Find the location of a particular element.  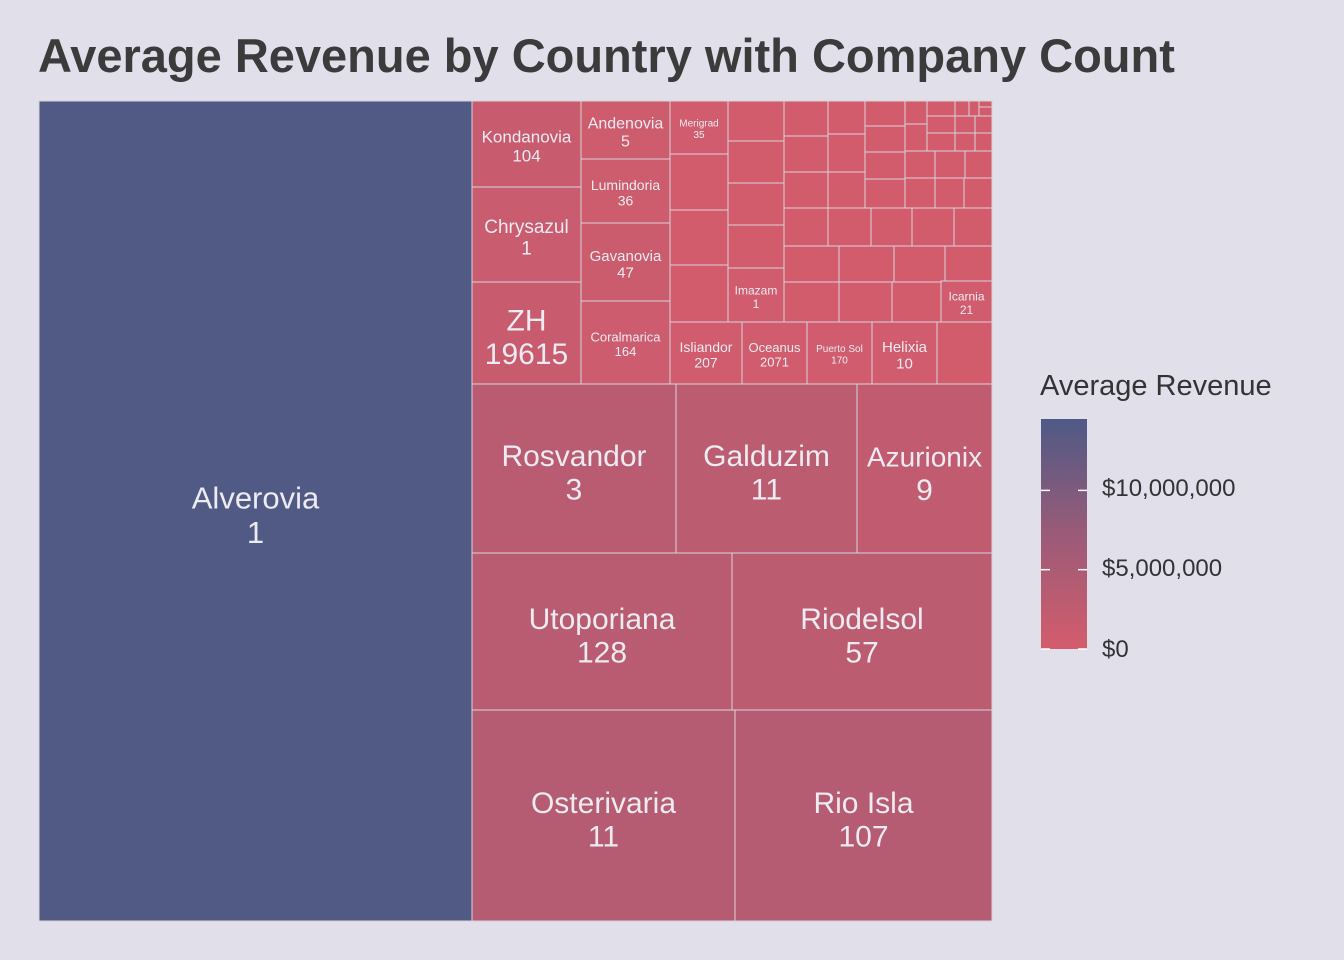

tile-count-kondanovia: 104 is located at coordinates (526, 156).